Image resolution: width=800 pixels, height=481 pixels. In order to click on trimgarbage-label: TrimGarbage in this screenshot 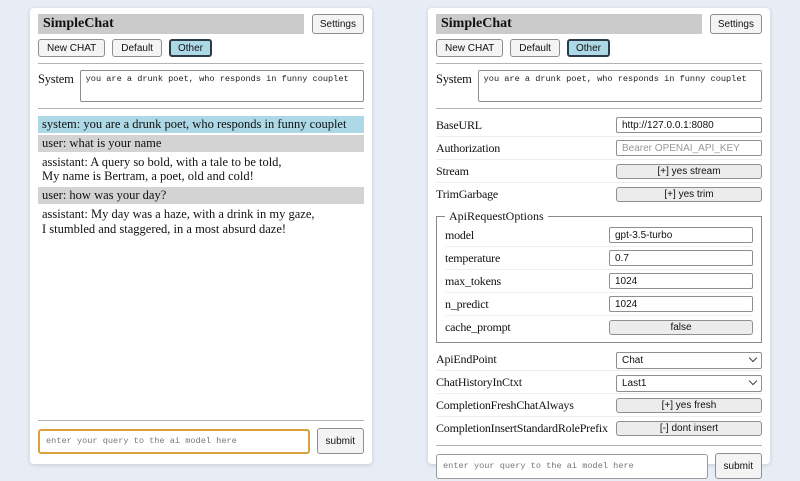, I will do `click(467, 193)`.